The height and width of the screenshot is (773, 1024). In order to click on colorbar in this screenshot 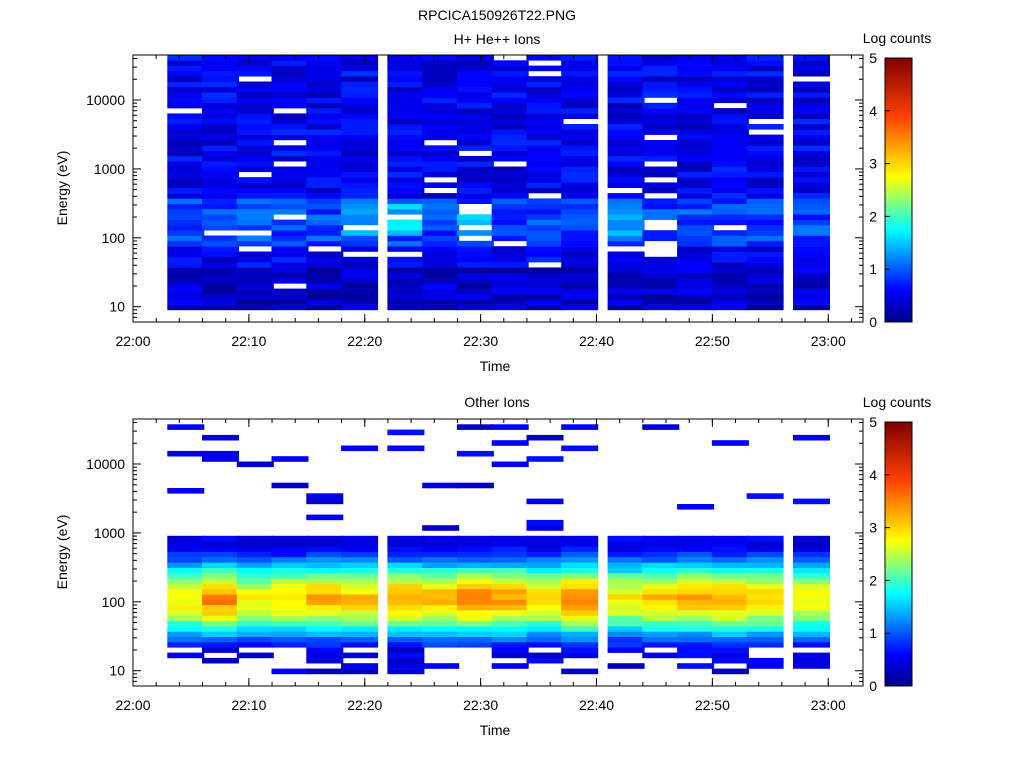, I will do `click(898, 554)`.